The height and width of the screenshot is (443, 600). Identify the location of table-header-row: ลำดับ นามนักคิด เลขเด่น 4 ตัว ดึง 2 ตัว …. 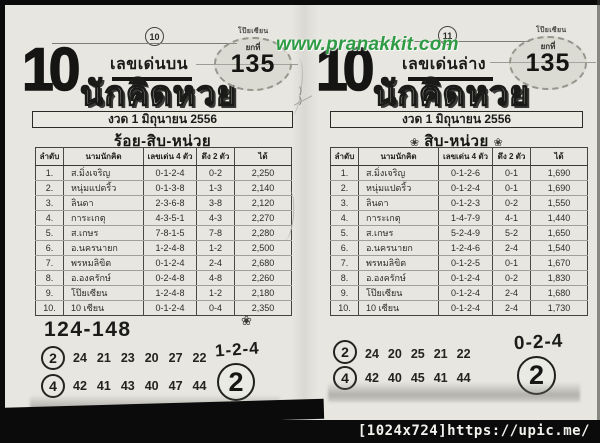
(163, 156).